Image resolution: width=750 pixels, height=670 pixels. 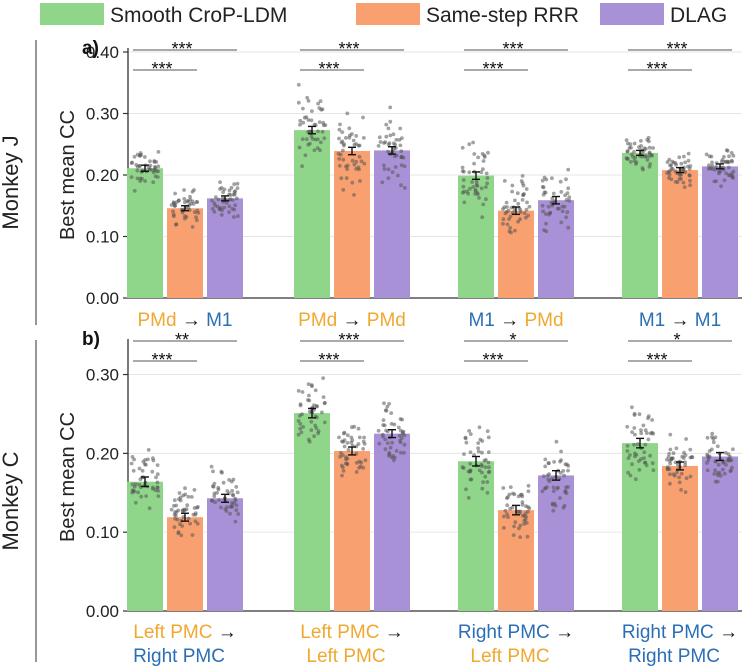 I want to click on x-category-label: M1 → PMd, so click(x=515, y=320).